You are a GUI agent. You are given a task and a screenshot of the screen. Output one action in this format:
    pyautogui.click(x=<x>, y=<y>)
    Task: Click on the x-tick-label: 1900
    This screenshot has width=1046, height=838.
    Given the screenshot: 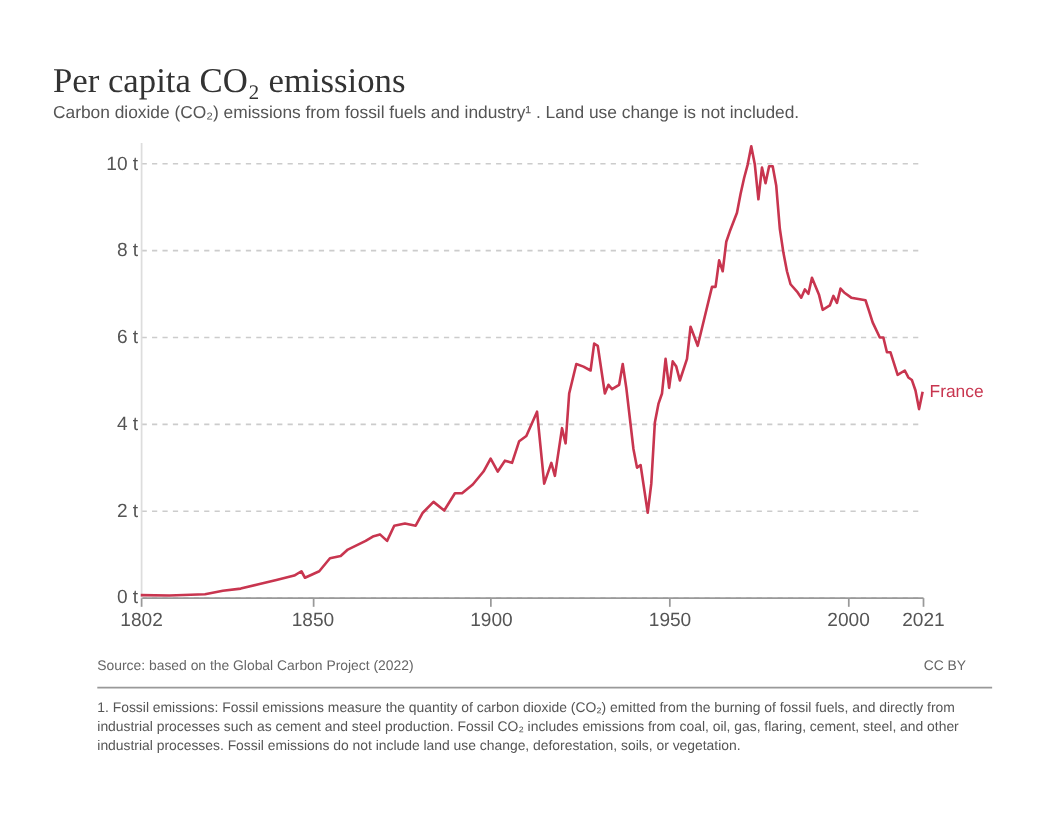 What is the action you would take?
    pyautogui.click(x=491, y=620)
    